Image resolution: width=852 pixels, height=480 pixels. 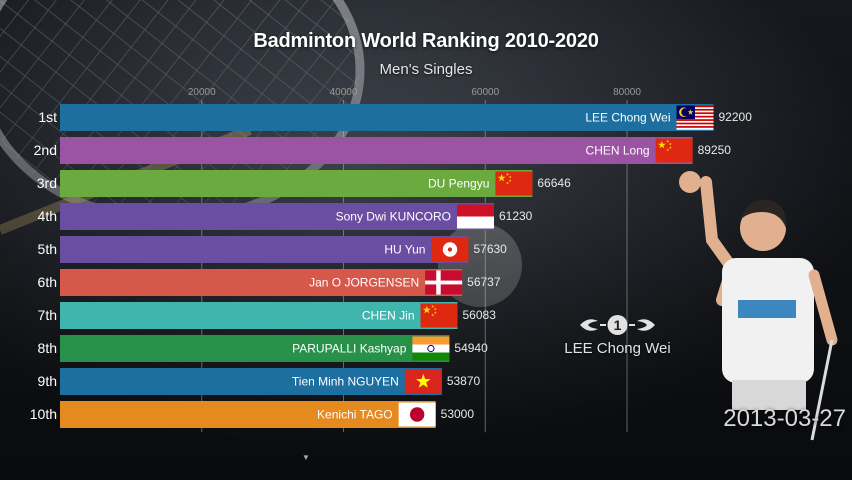 What do you see at coordinates (345, 382) in the screenshot?
I see `player-name: Tien Minh NGUYEN` at bounding box center [345, 382].